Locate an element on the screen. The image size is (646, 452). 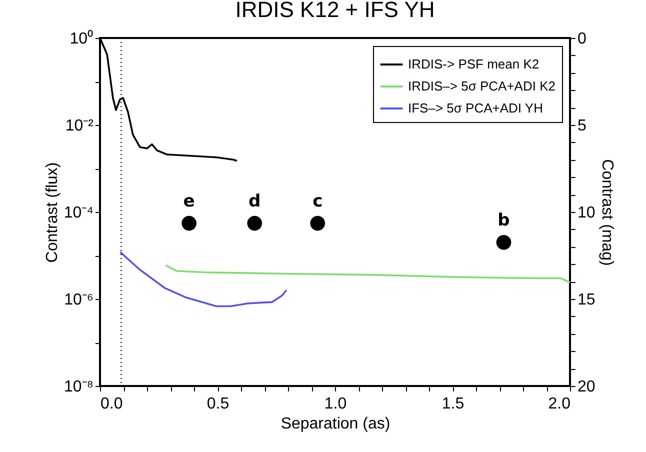
y-tick-label: 10⁻⁸ is located at coordinates (79, 387).